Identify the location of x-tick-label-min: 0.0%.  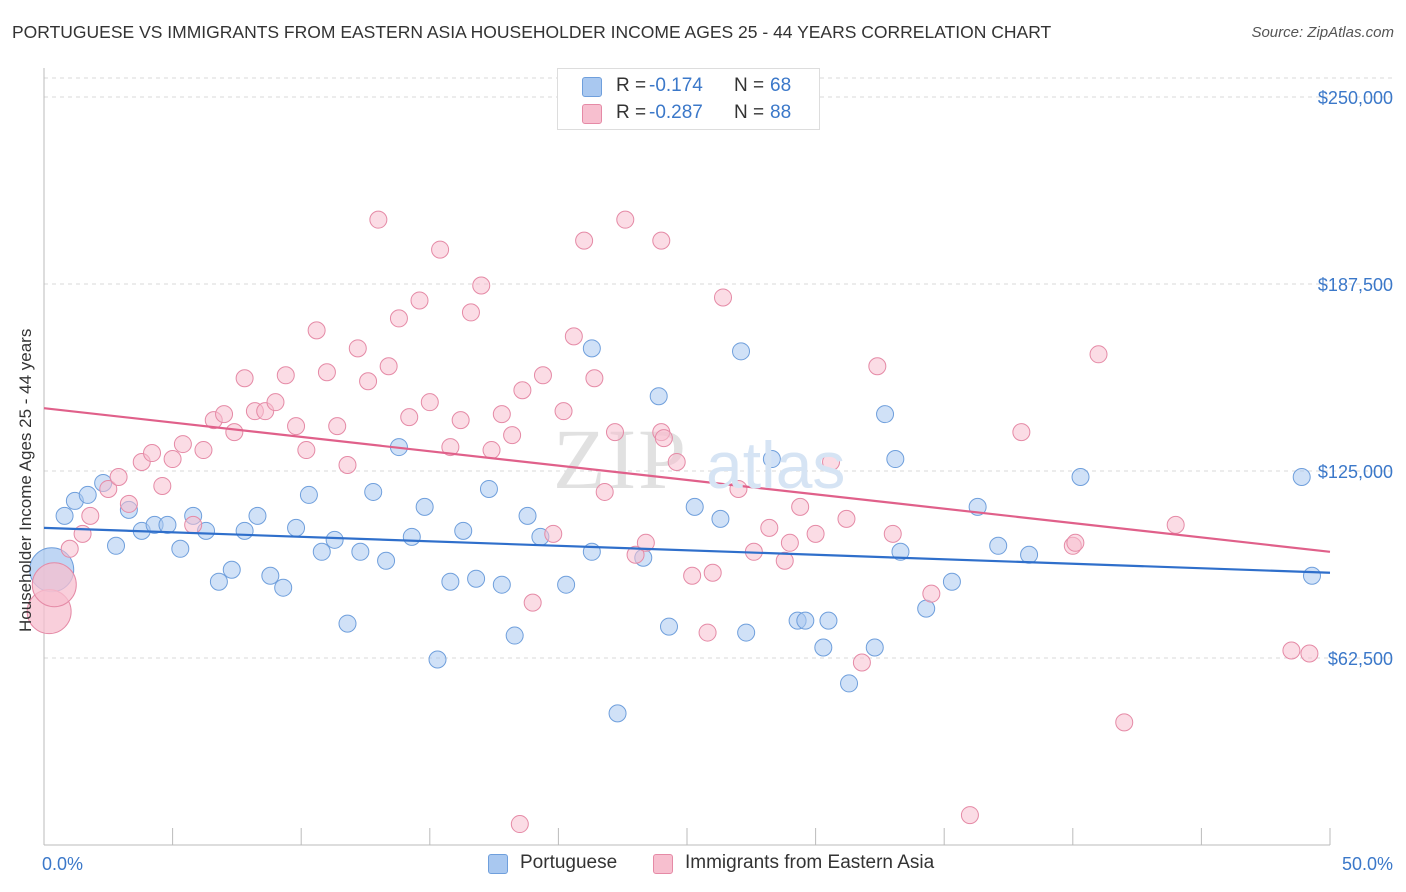
(62, 864).